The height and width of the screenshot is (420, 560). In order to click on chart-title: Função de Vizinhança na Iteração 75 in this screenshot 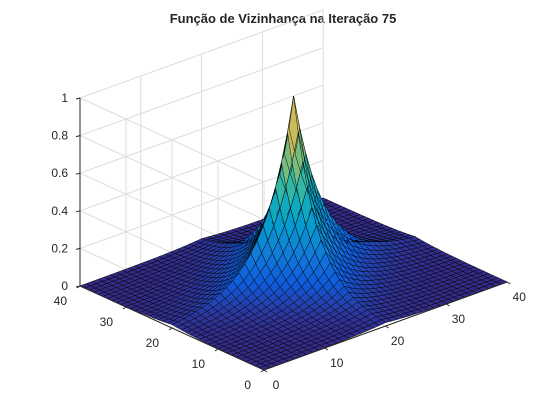, I will do `click(283, 18)`.